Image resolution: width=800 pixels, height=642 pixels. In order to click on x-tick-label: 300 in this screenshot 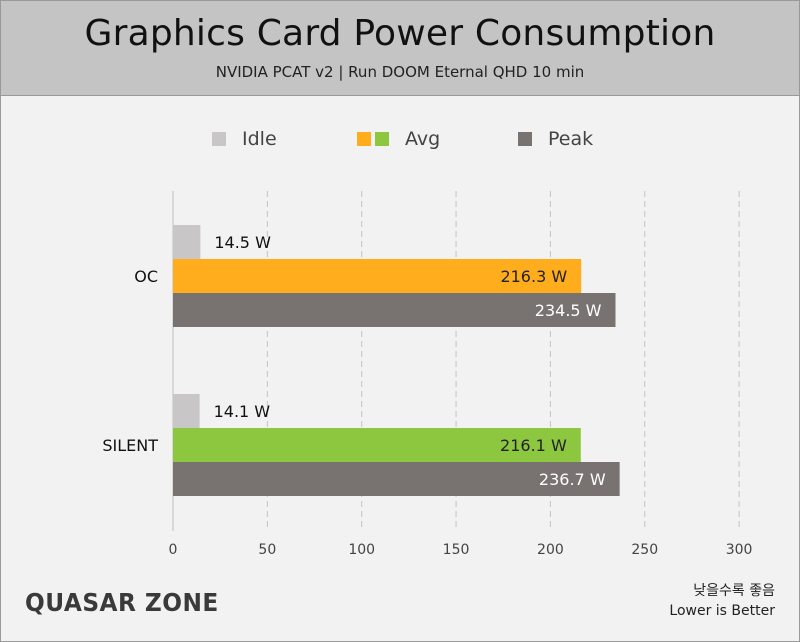, I will do `click(739, 550)`.